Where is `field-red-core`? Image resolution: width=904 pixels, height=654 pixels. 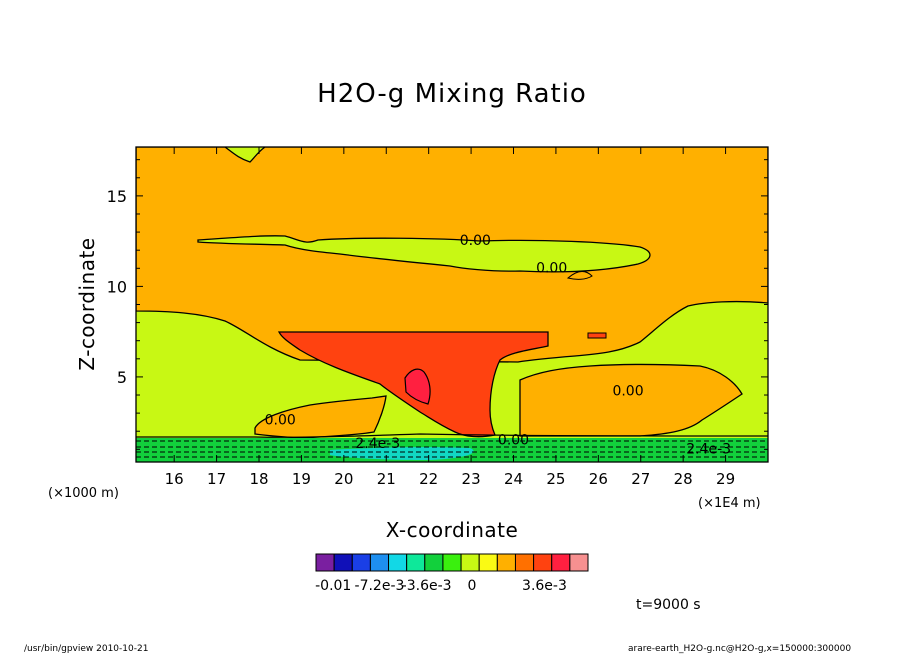
field-red-core is located at coordinates (417, 386).